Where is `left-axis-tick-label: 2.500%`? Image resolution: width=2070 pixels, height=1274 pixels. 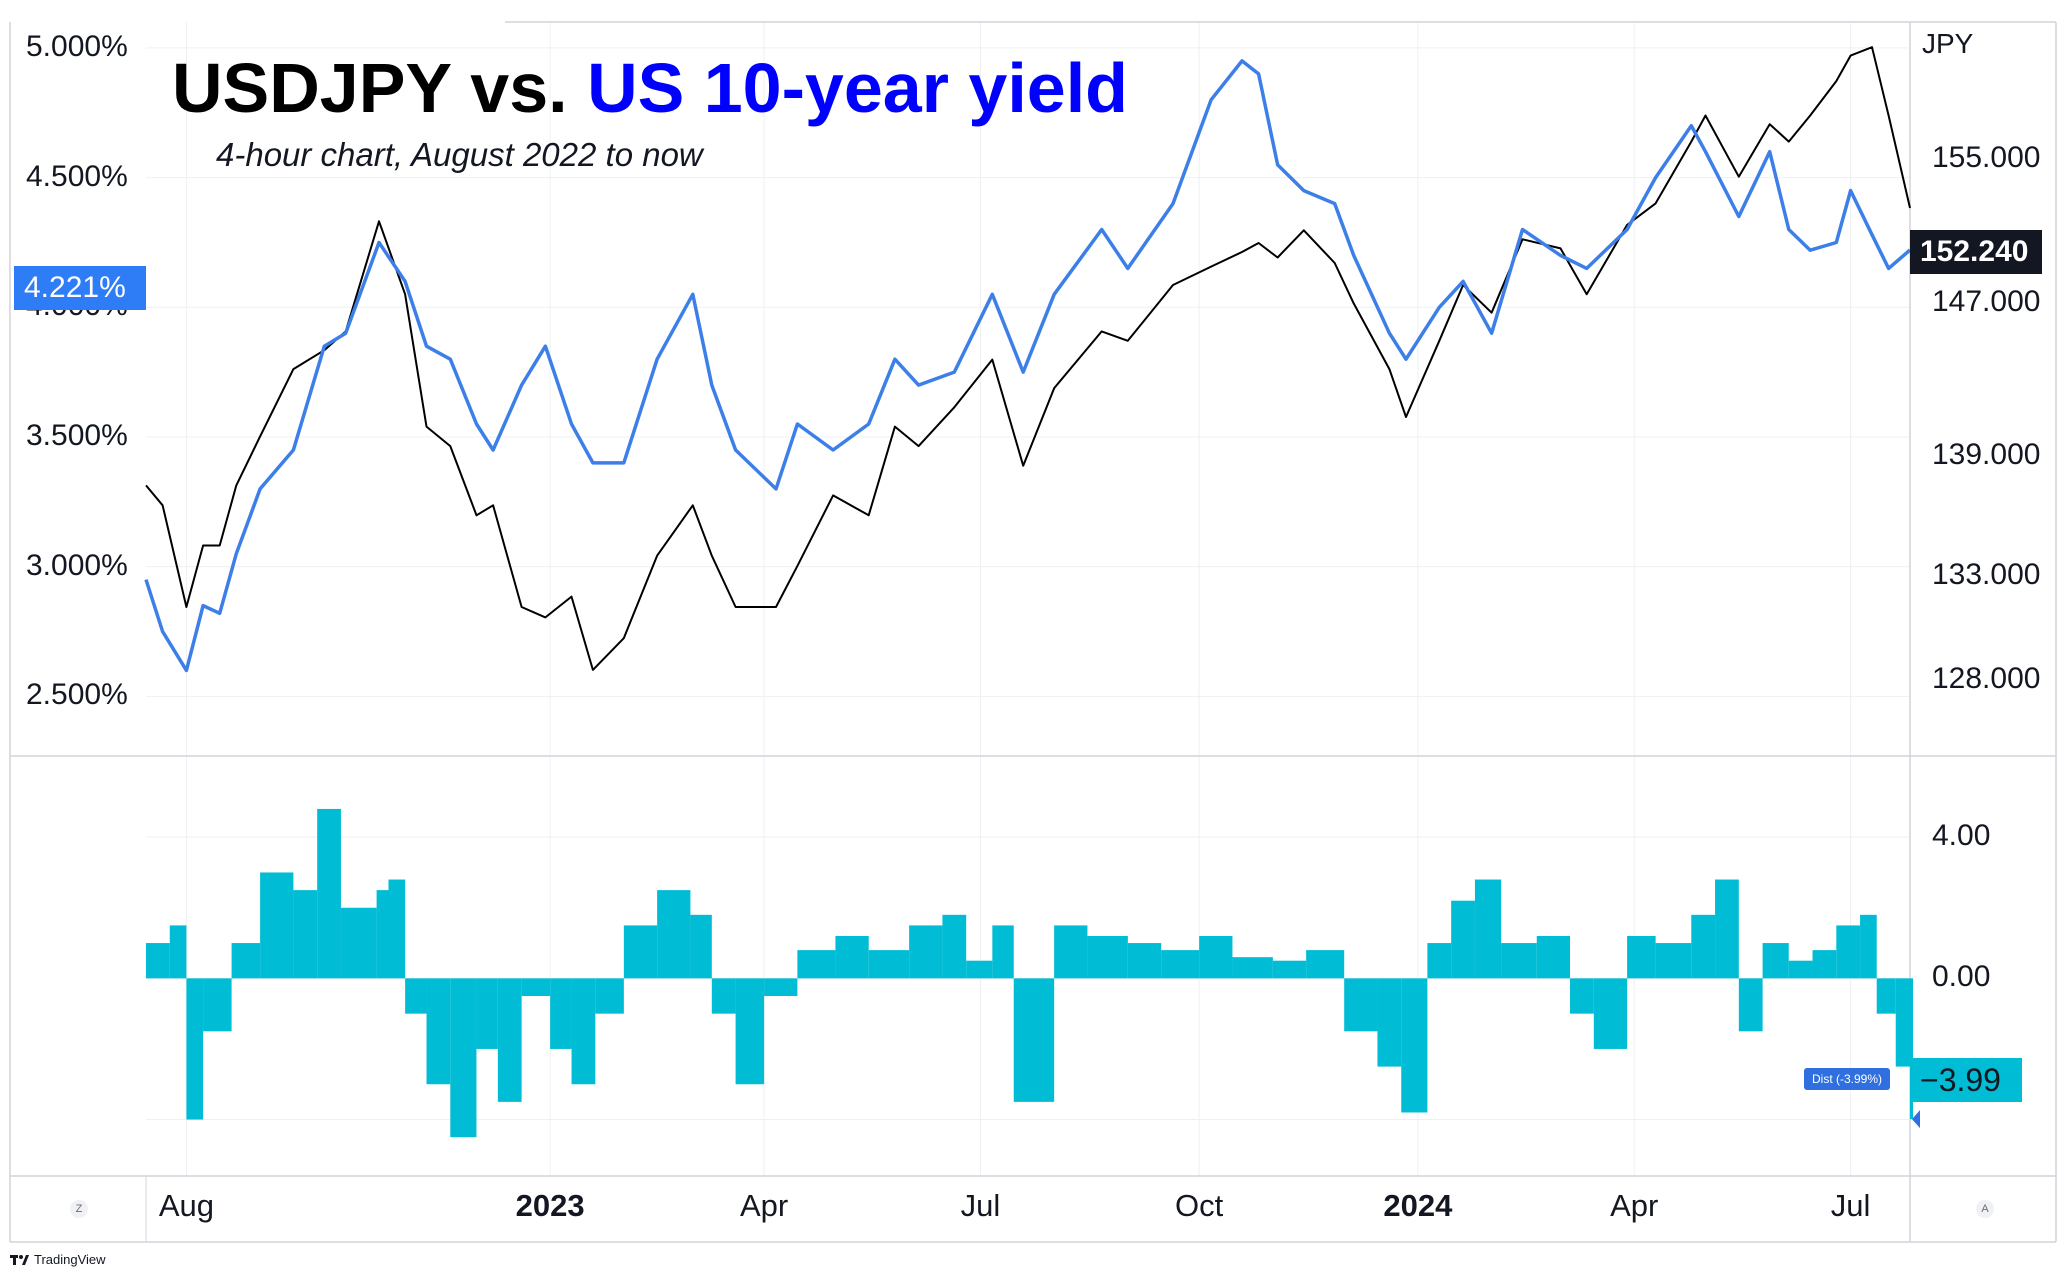
left-axis-tick-label: 2.500% is located at coordinates (77, 695).